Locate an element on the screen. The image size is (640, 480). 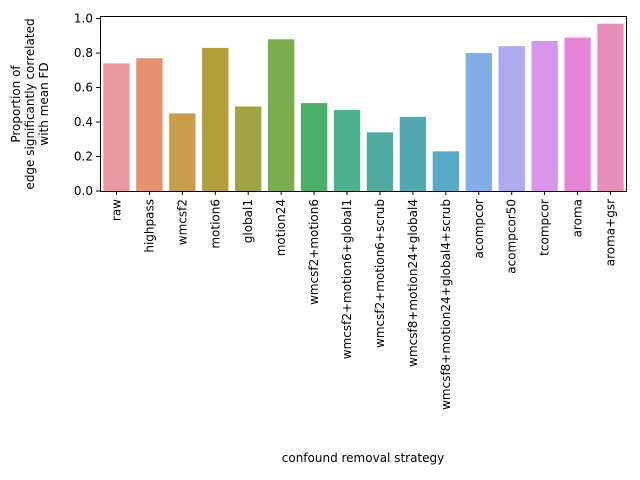
y-tick-label: 0.0 is located at coordinates (83, 191).